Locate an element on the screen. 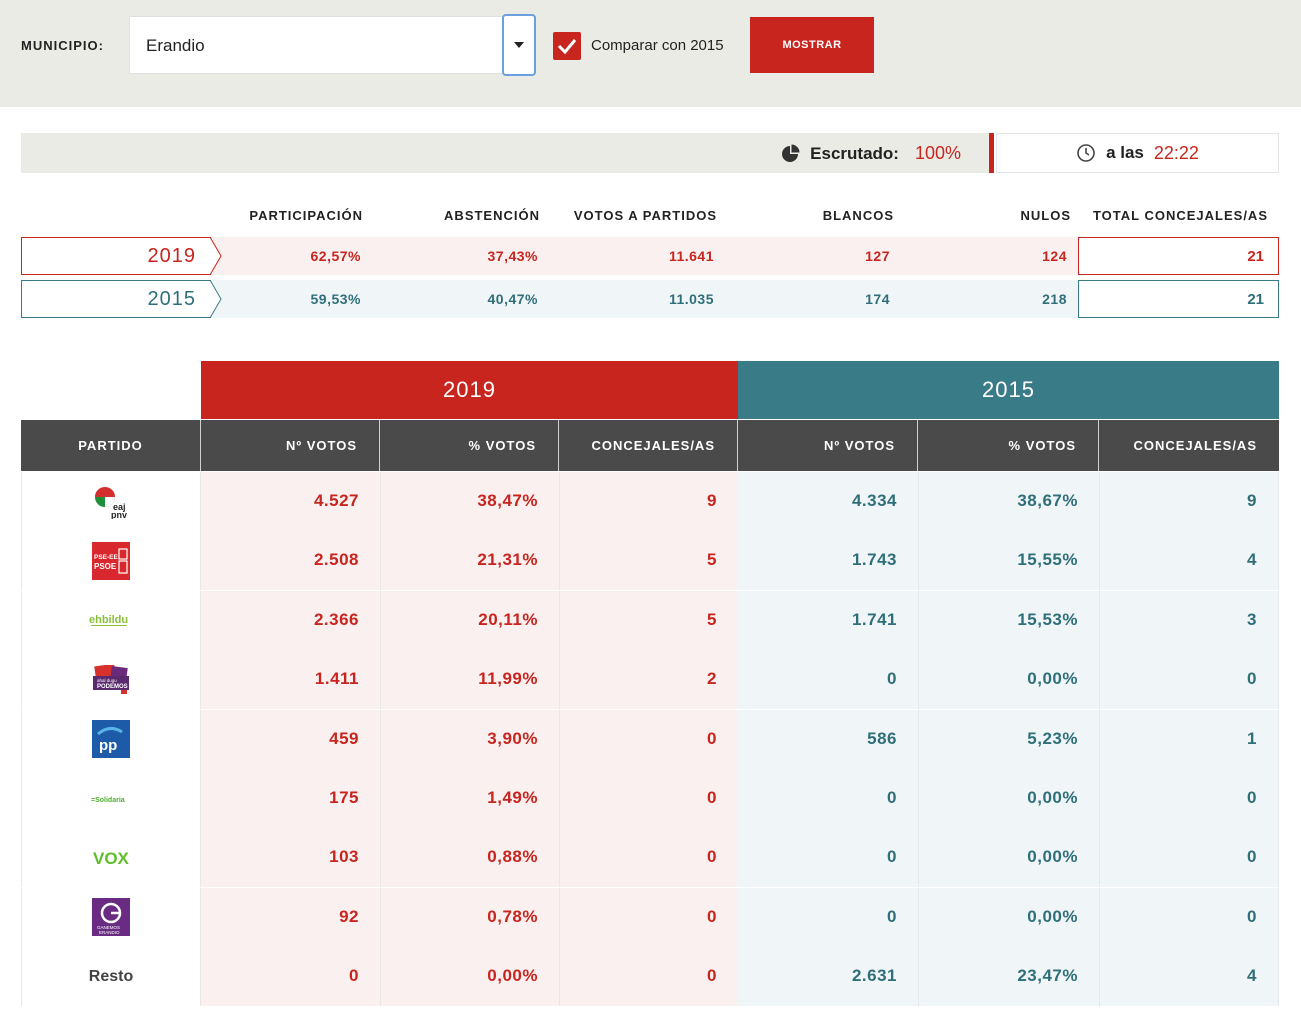 The image size is (1301, 1024). summary-abstencion: 37,43% is located at coordinates (512, 256).